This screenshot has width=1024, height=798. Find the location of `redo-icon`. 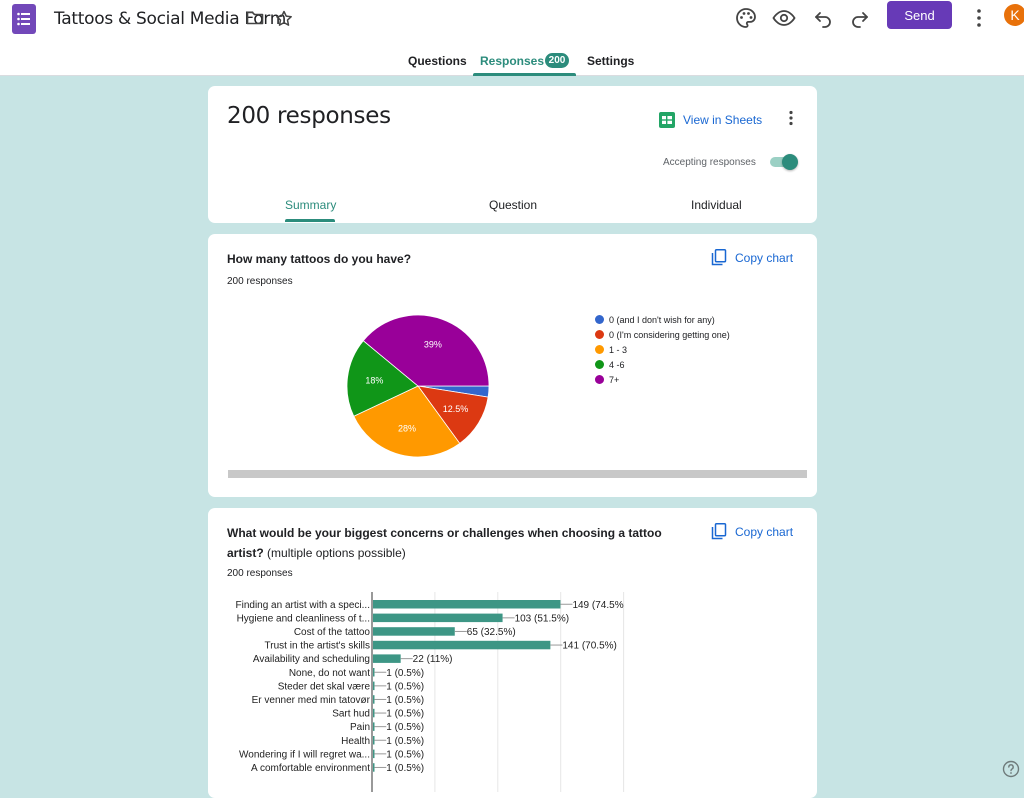

redo-icon is located at coordinates (860, 18).